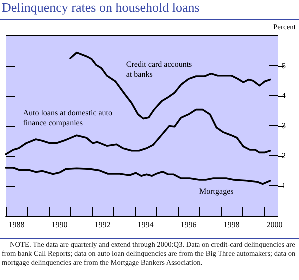 Image resolution: width=299 pixels, height=280 pixels. Describe the element at coordinates (146, 225) in the screenshot. I see `x-tick-label: 1994` at that location.